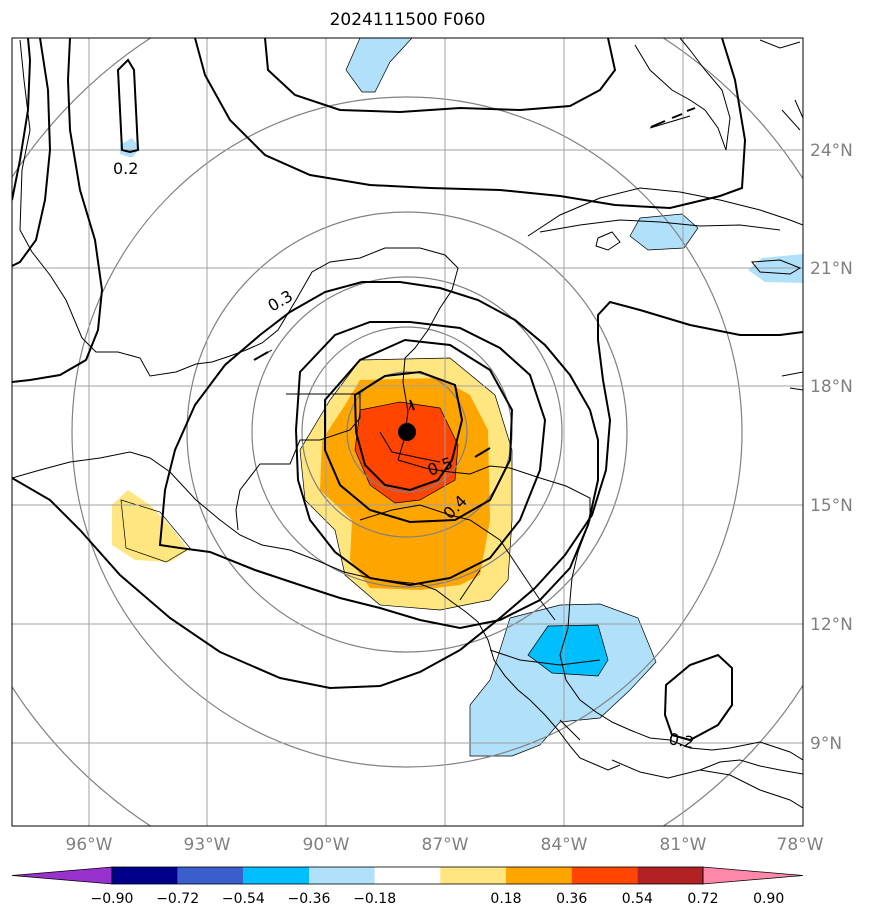  Describe the element at coordinates (112, 899) in the screenshot. I see `colorbar-tick-label: −0.90` at that location.